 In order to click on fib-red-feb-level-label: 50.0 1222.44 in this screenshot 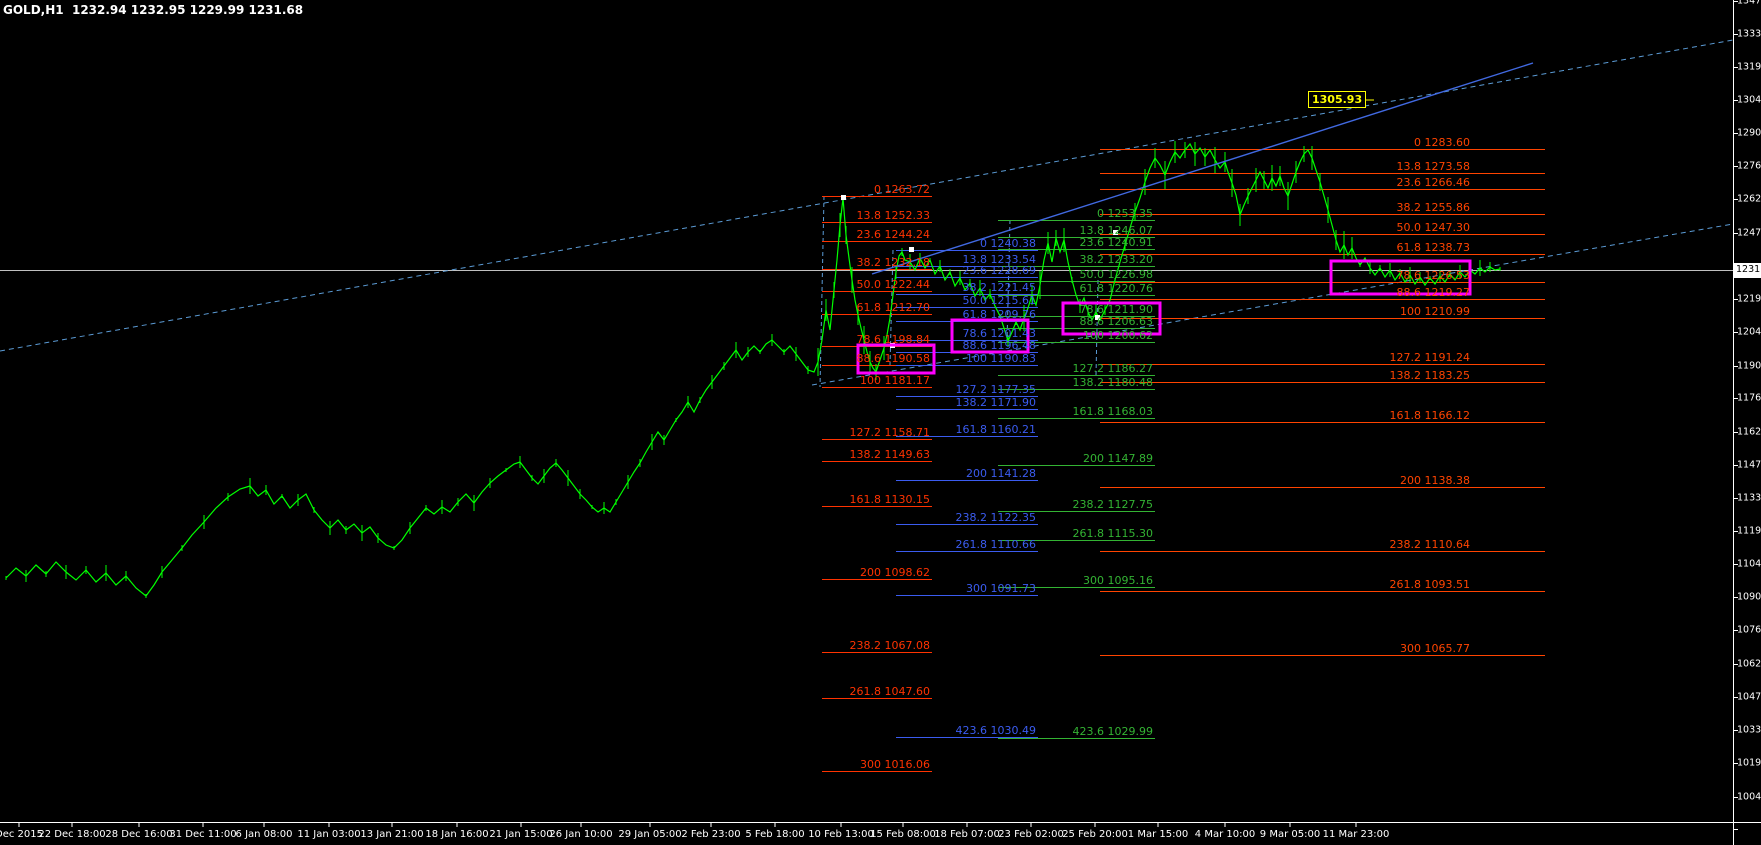, I will do `click(893, 284)`.